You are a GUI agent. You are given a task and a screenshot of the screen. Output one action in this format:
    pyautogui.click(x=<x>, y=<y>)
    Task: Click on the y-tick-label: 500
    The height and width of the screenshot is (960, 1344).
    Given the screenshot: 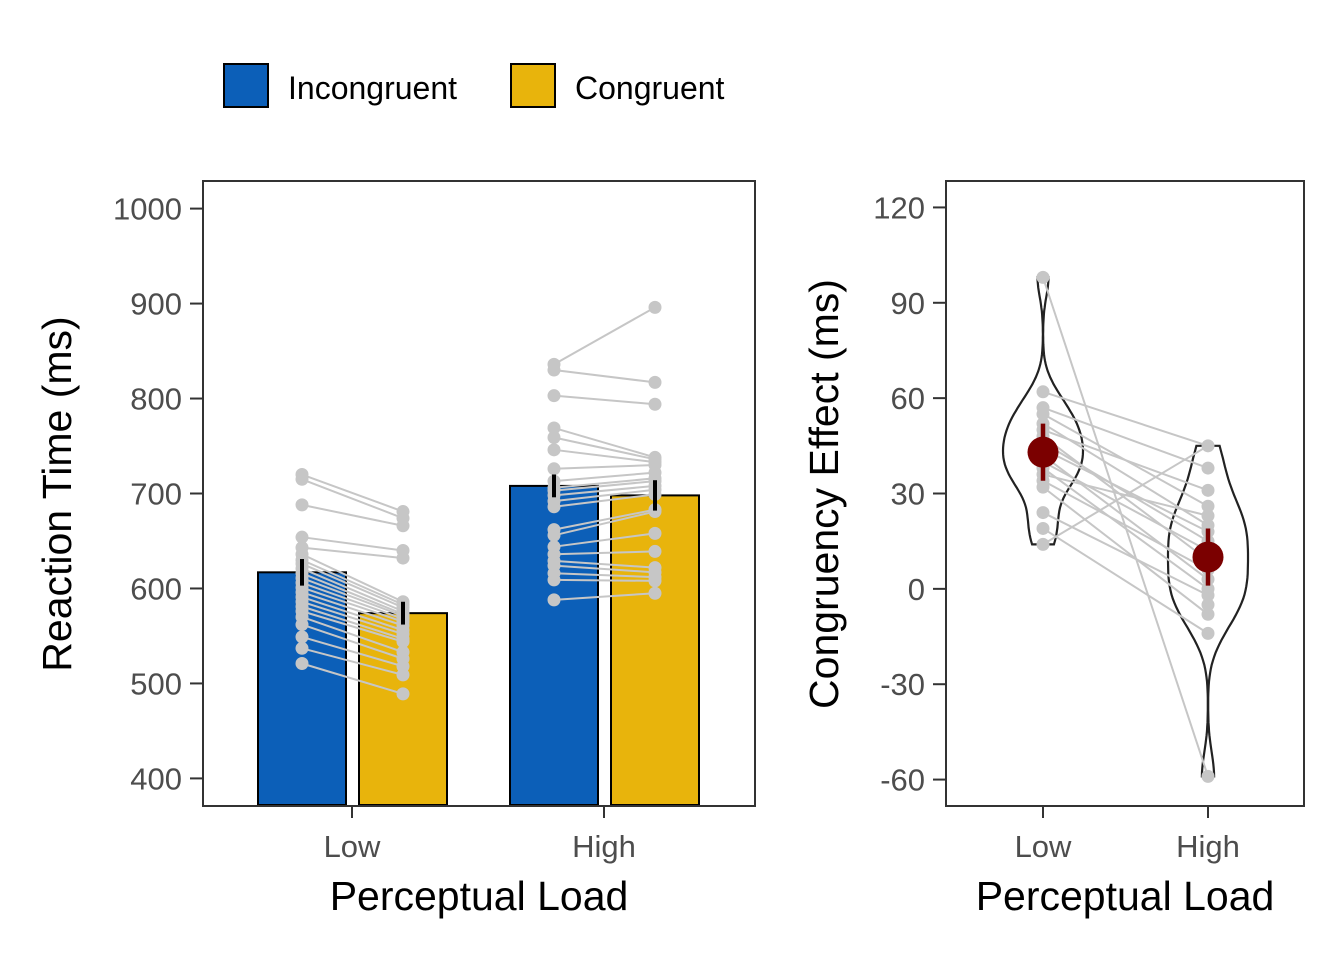 What is the action you would take?
    pyautogui.click(x=156, y=683)
    